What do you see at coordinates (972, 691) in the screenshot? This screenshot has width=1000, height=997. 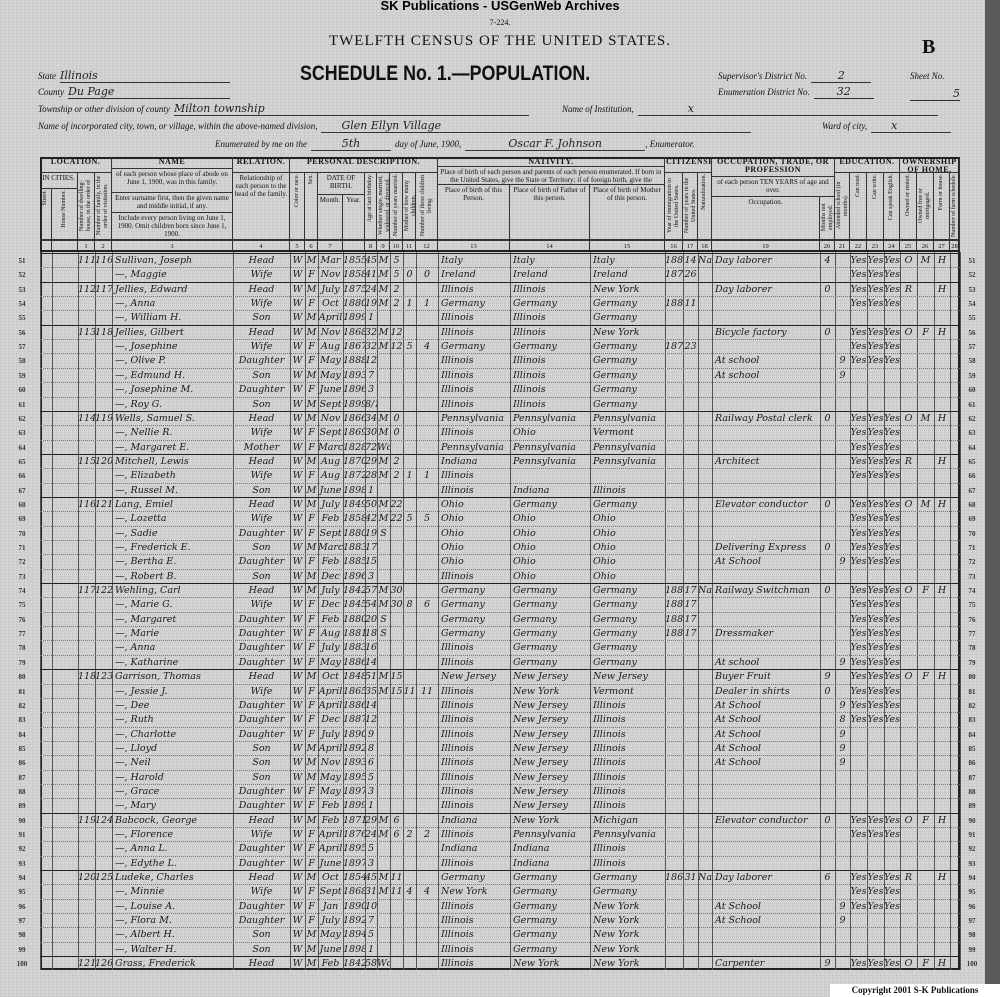 I see `line-number: 81` at bounding box center [972, 691].